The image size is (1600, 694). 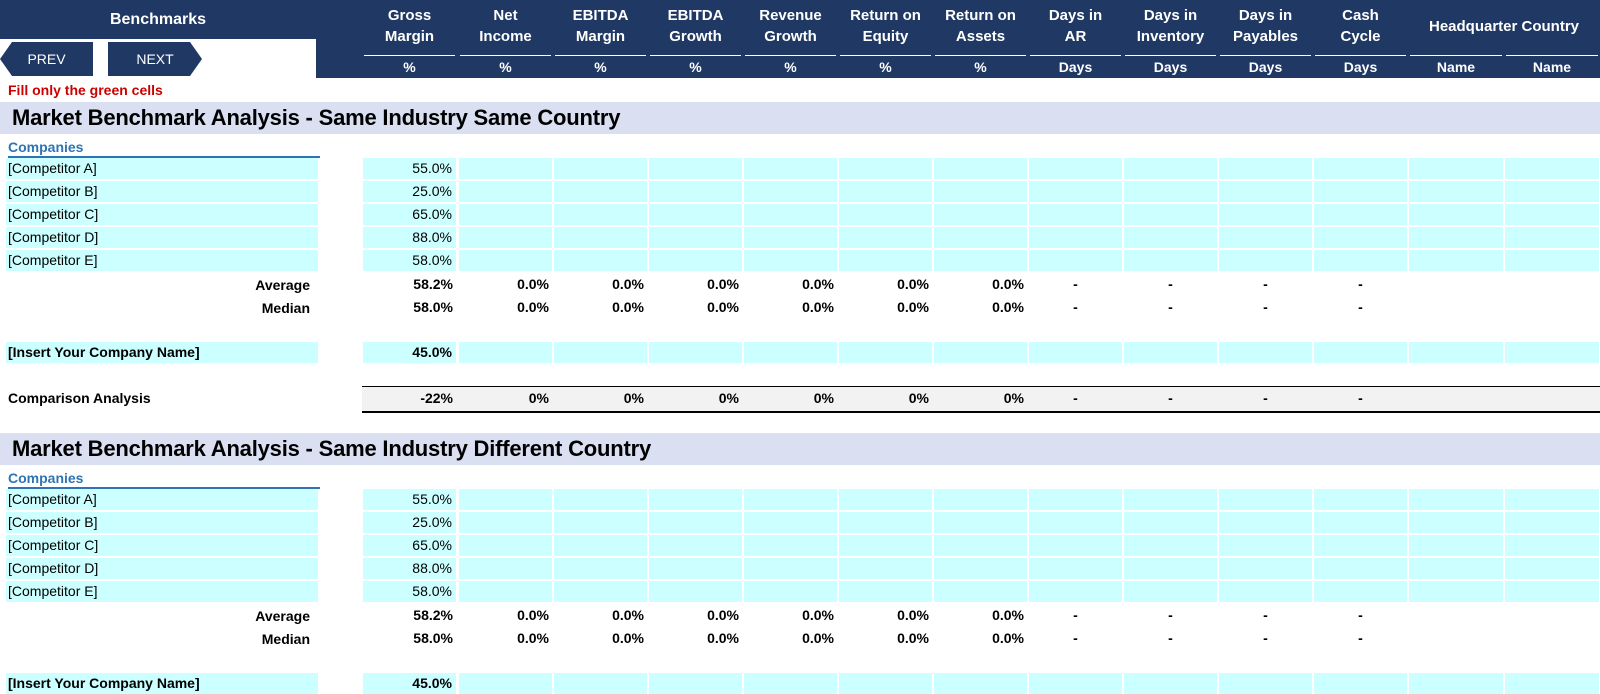 I want to click on company-name-cell: [Competitor C], so click(x=162, y=214).